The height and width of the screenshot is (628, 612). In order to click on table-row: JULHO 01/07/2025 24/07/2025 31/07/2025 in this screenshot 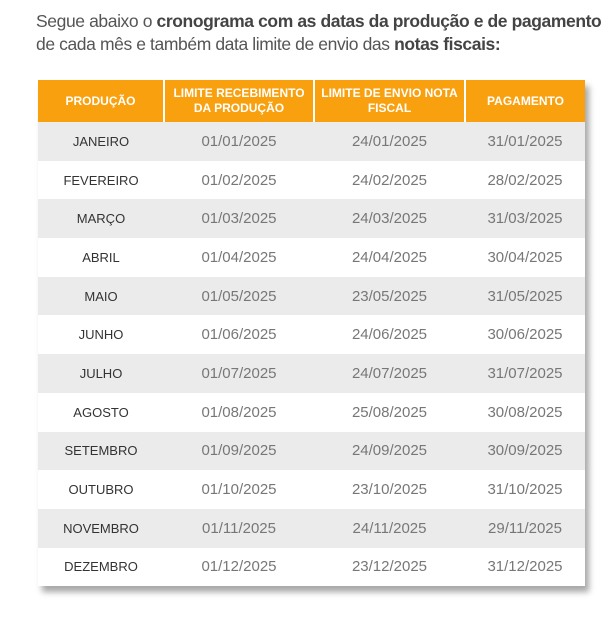, I will do `click(311, 373)`.